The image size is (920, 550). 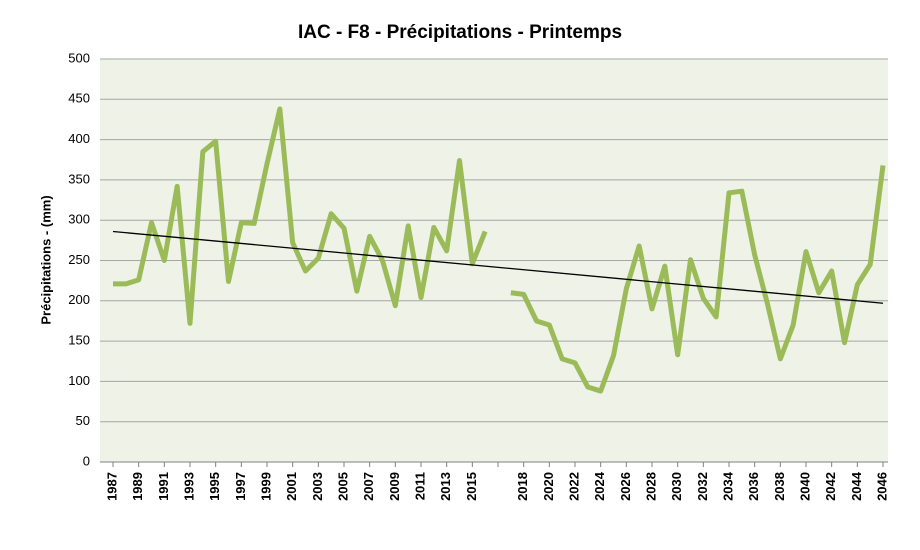 I want to click on trend-line, so click(x=498, y=267).